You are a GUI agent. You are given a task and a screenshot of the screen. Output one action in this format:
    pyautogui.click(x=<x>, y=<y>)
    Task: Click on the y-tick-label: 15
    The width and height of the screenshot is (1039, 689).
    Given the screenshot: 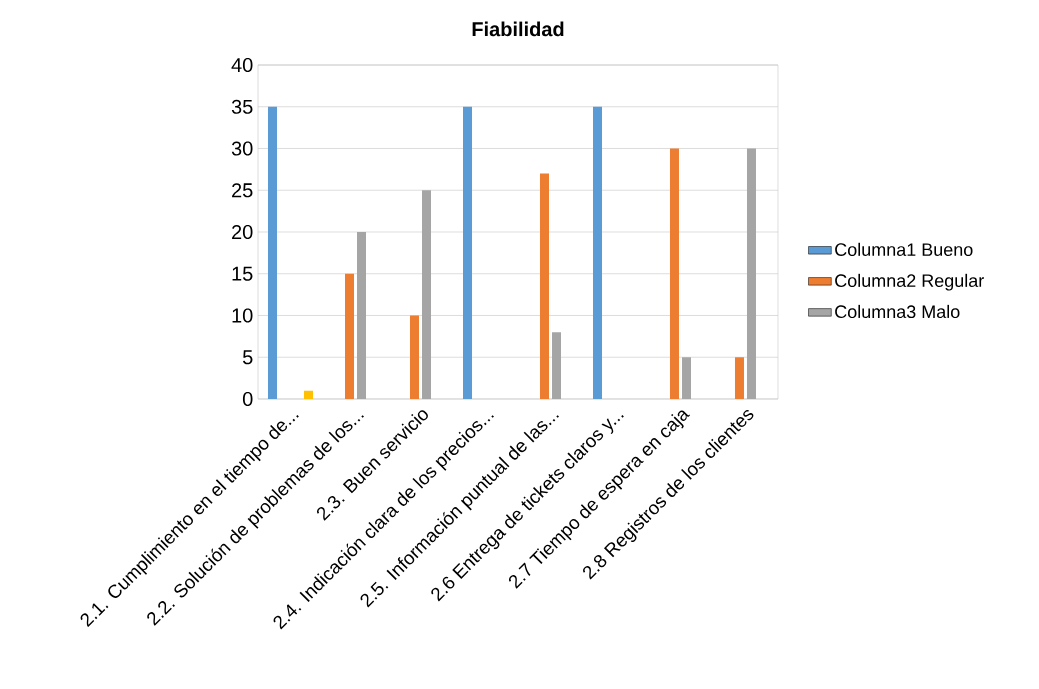 What is the action you would take?
    pyautogui.click(x=242, y=273)
    